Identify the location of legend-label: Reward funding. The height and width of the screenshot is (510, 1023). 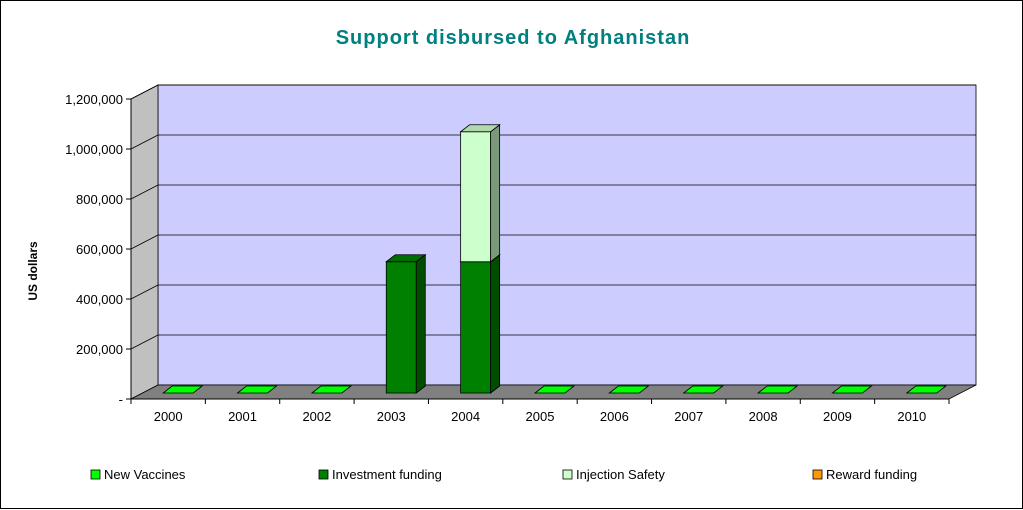
(871, 474).